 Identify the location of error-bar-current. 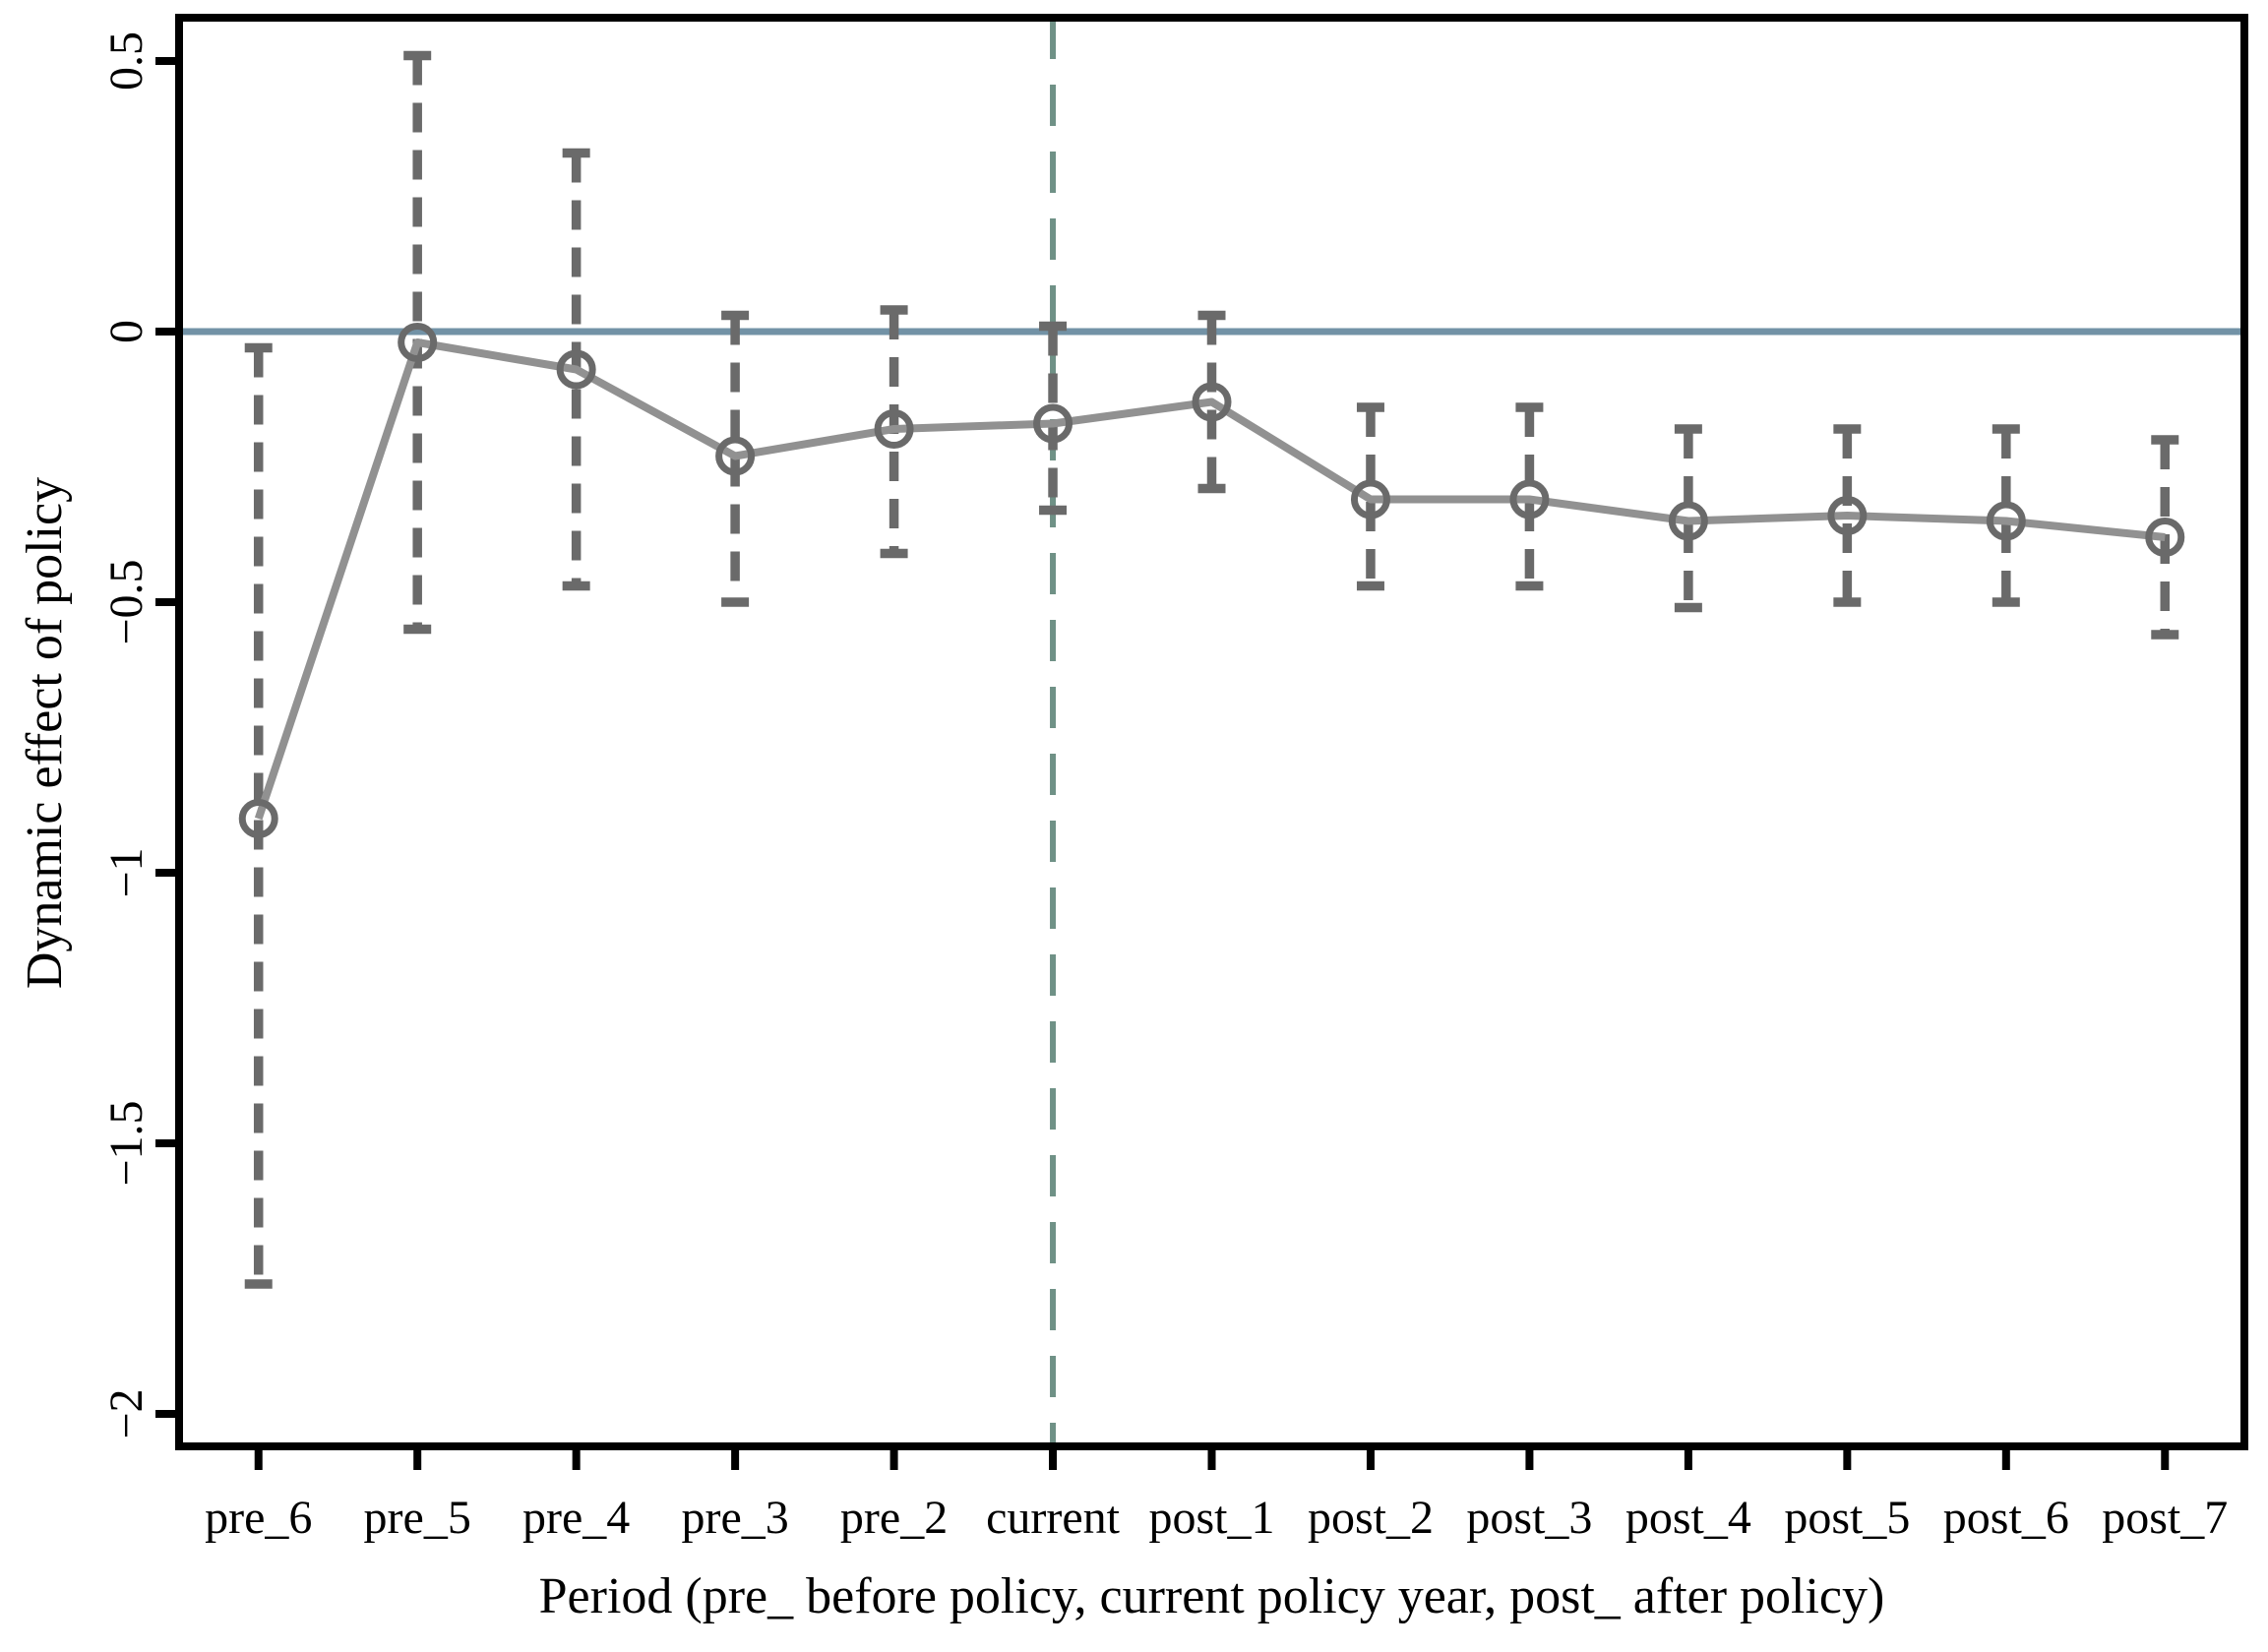
(1053, 418).